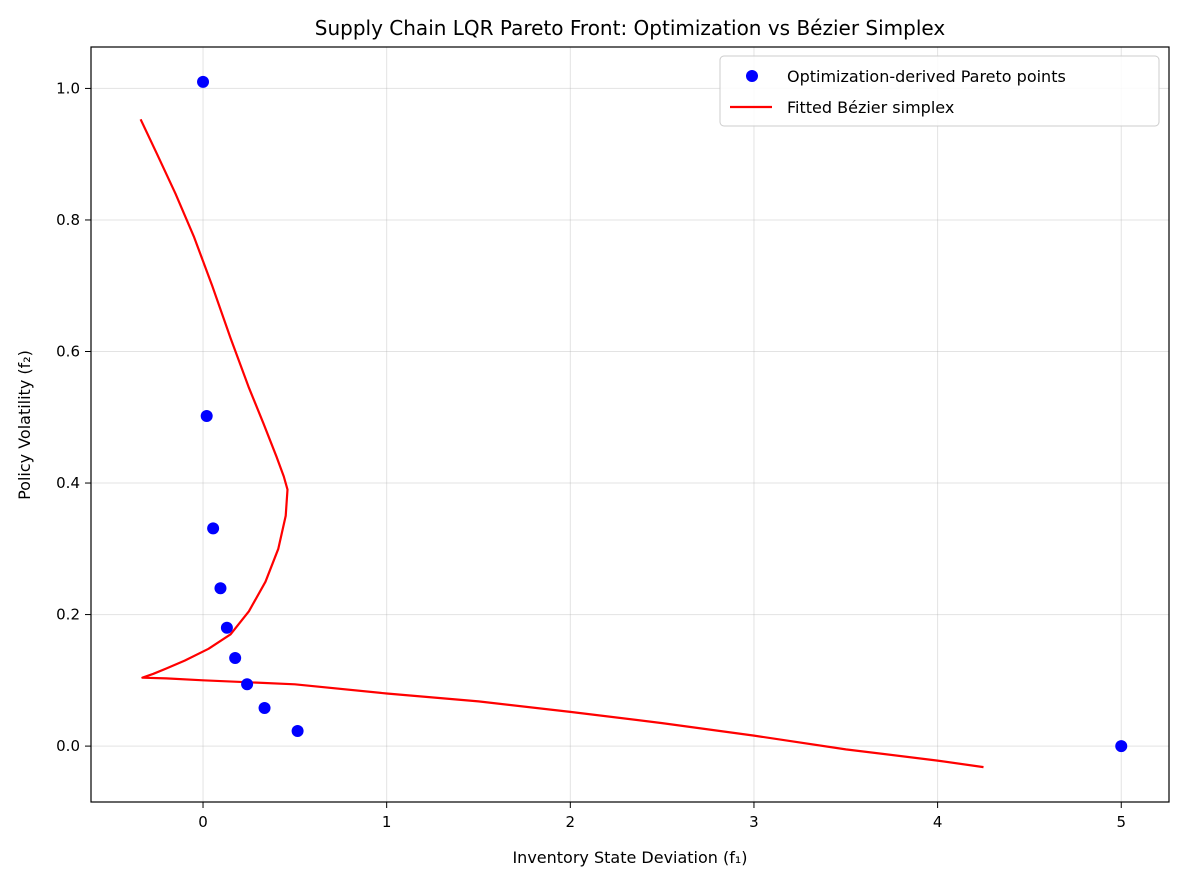 Image resolution: width=1184 pixels, height=881 pixels. I want to click on y-tick-label: 1.0, so click(68, 88).